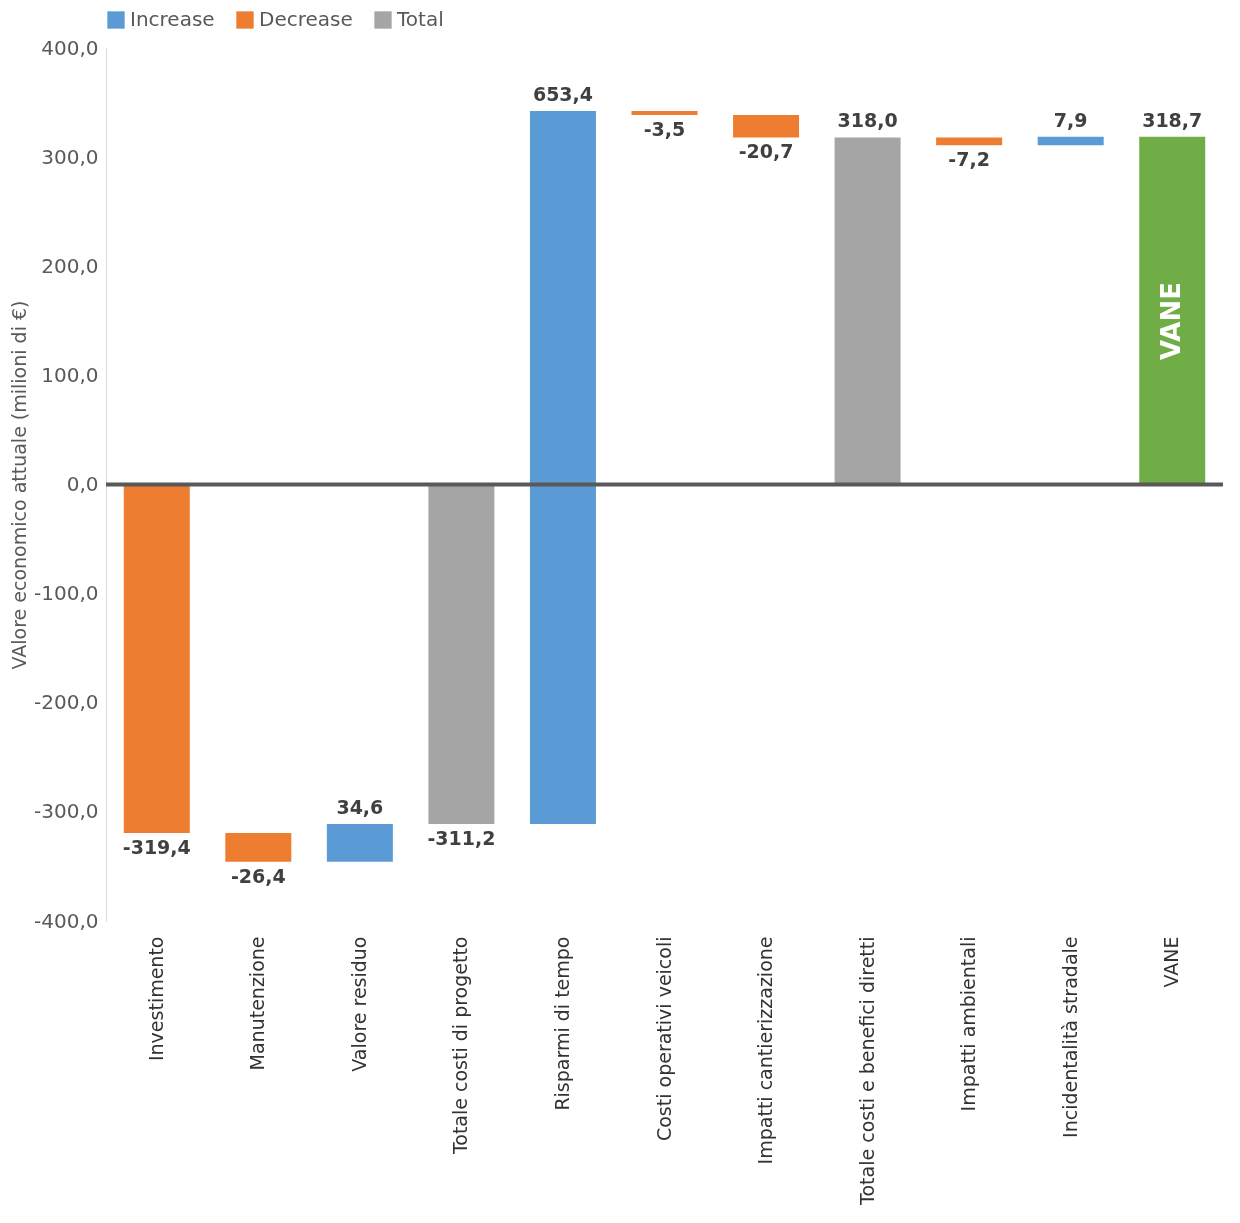  Describe the element at coordinates (969, 159) in the screenshot. I see `data-label: -7,2` at that location.